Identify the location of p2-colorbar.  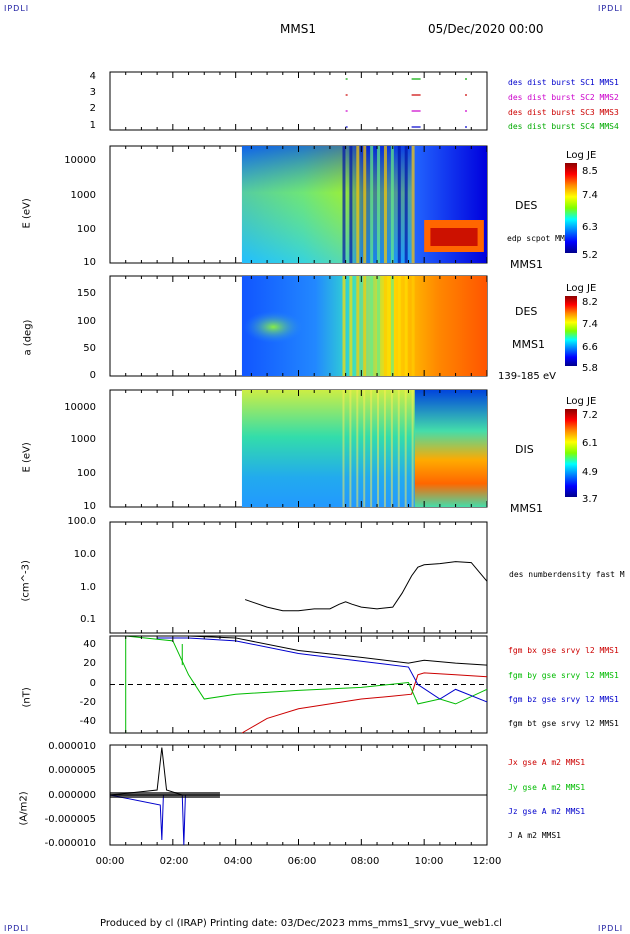
(571, 208).